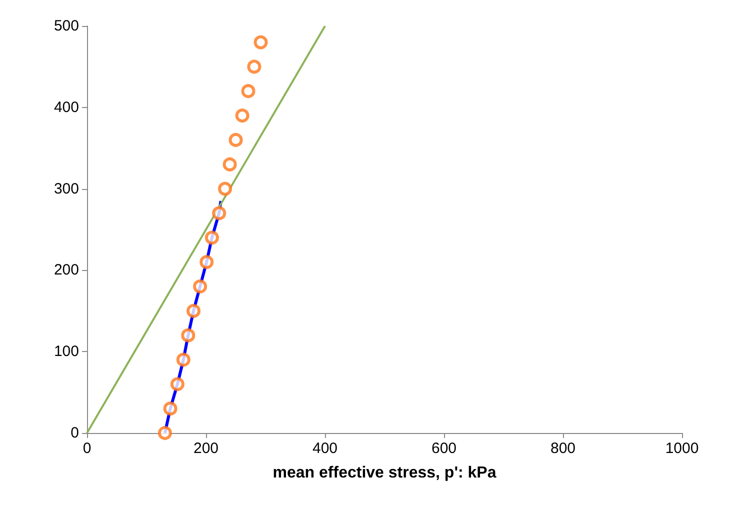 Image resolution: width=729 pixels, height=517 pixels. What do you see at coordinates (87, 448) in the screenshot?
I see `x-tick-label: 0` at bounding box center [87, 448].